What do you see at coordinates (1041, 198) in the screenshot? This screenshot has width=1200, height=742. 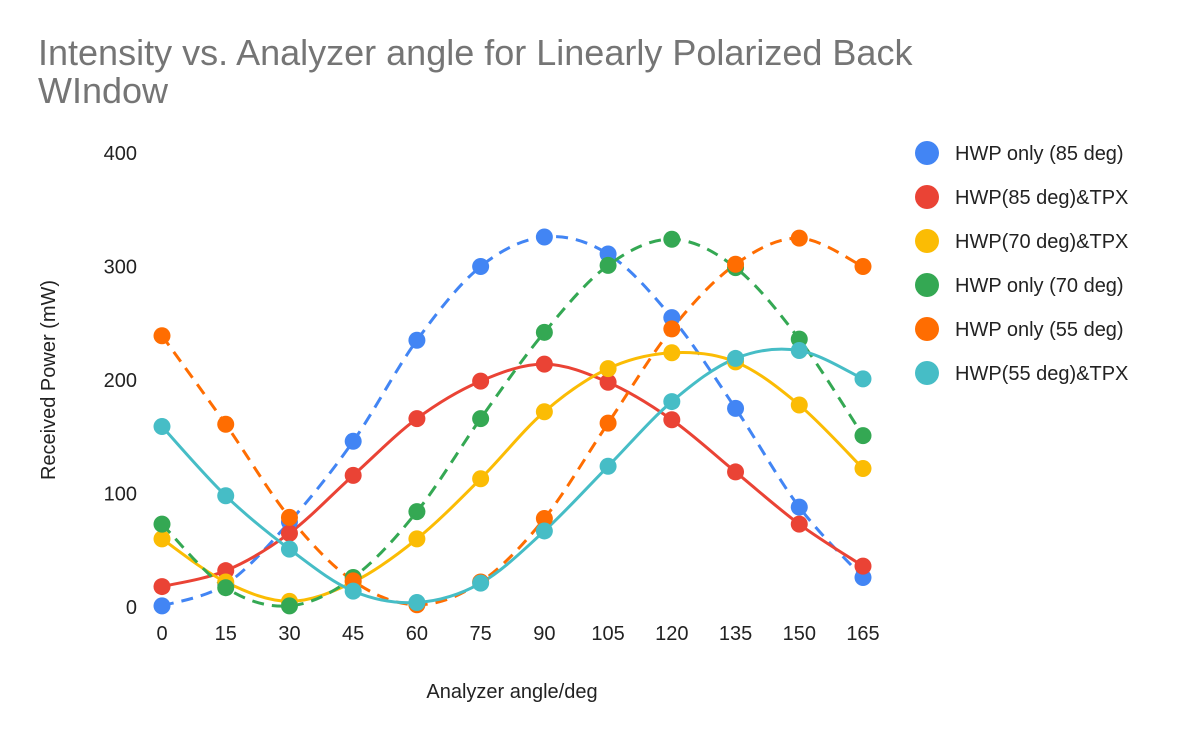 I see `legend-label: HWP(85 deg)&TPX` at bounding box center [1041, 198].